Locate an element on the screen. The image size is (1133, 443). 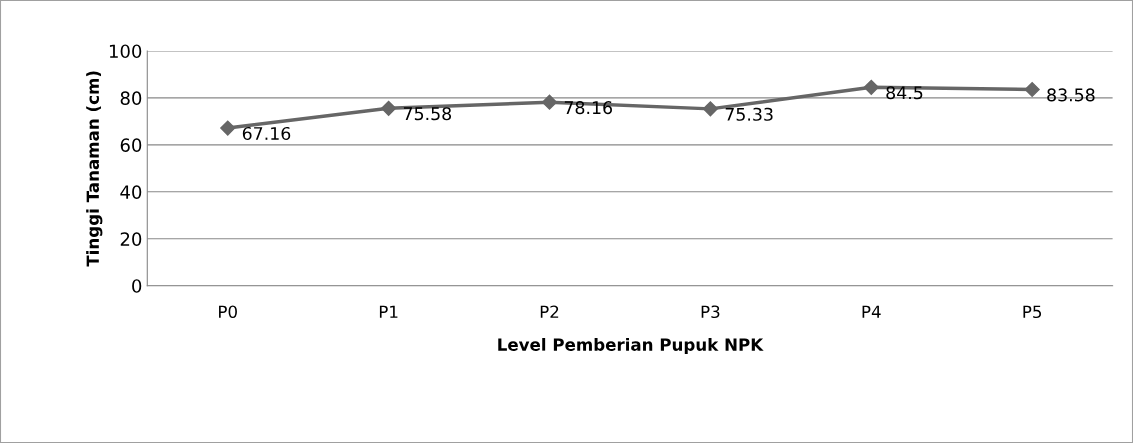
y-tick-label: 40 is located at coordinates (131, 192).